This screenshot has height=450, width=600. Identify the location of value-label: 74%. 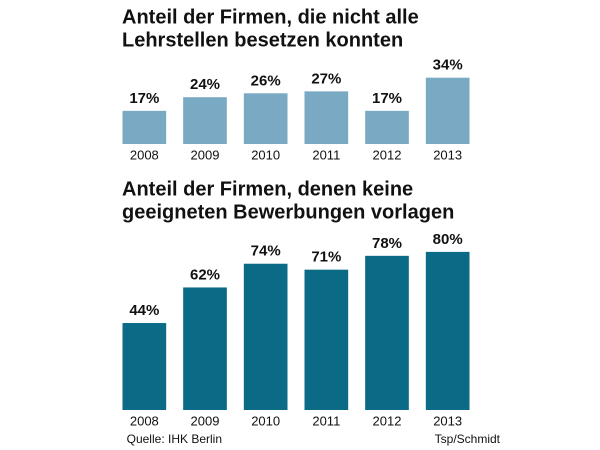
(266, 251).